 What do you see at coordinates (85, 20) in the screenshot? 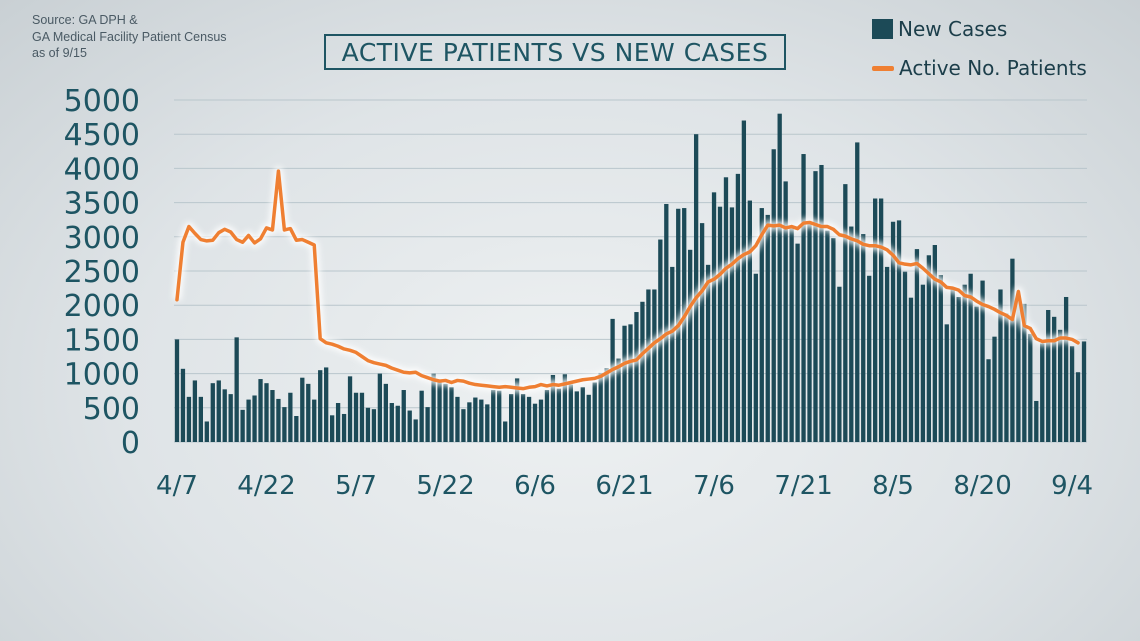
I see `source-line-1: Source: GA DPH &` at bounding box center [85, 20].